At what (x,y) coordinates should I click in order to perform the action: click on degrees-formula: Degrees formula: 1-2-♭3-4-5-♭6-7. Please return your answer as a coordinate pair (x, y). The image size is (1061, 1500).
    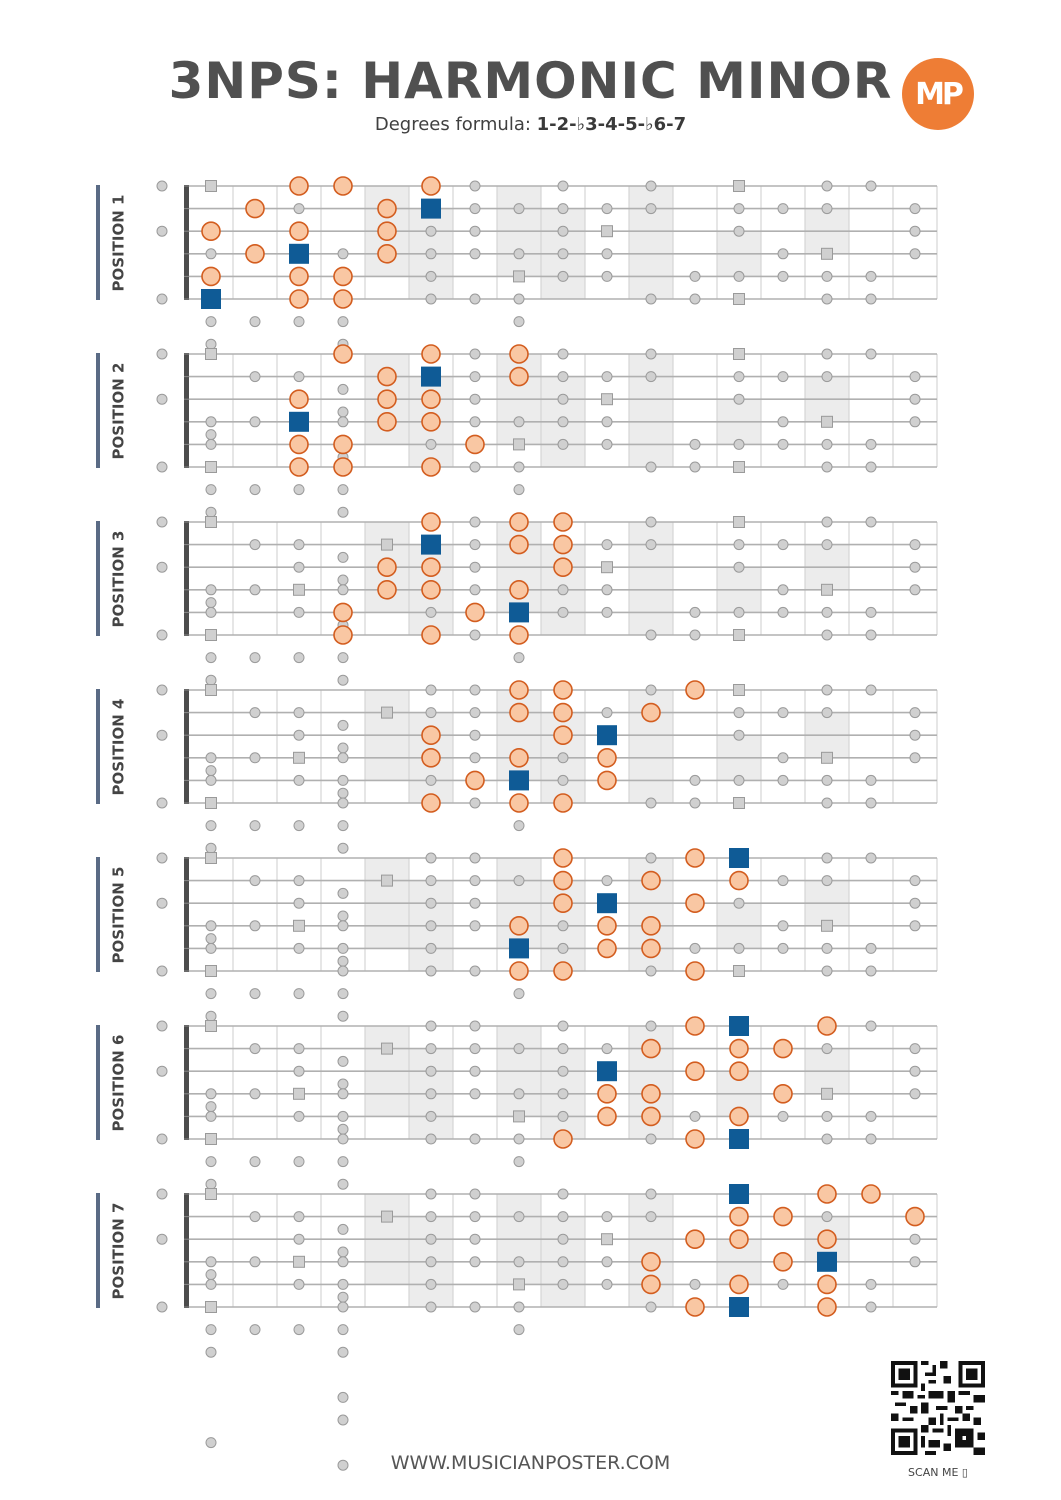
    Looking at the image, I should click on (530, 124).